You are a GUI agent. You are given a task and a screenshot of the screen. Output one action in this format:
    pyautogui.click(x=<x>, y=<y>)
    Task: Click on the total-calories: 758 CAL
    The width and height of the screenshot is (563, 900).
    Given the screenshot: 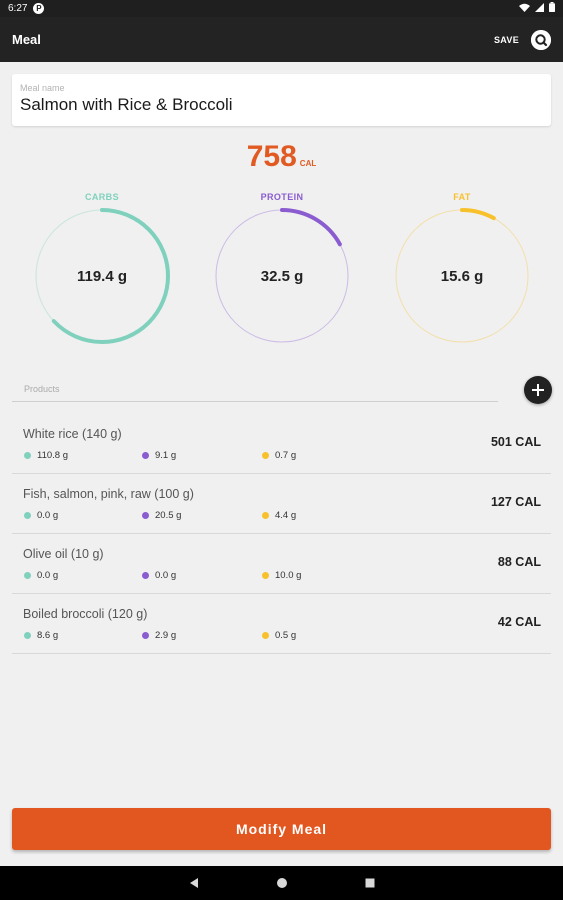 What is the action you would take?
    pyautogui.click(x=281, y=157)
    